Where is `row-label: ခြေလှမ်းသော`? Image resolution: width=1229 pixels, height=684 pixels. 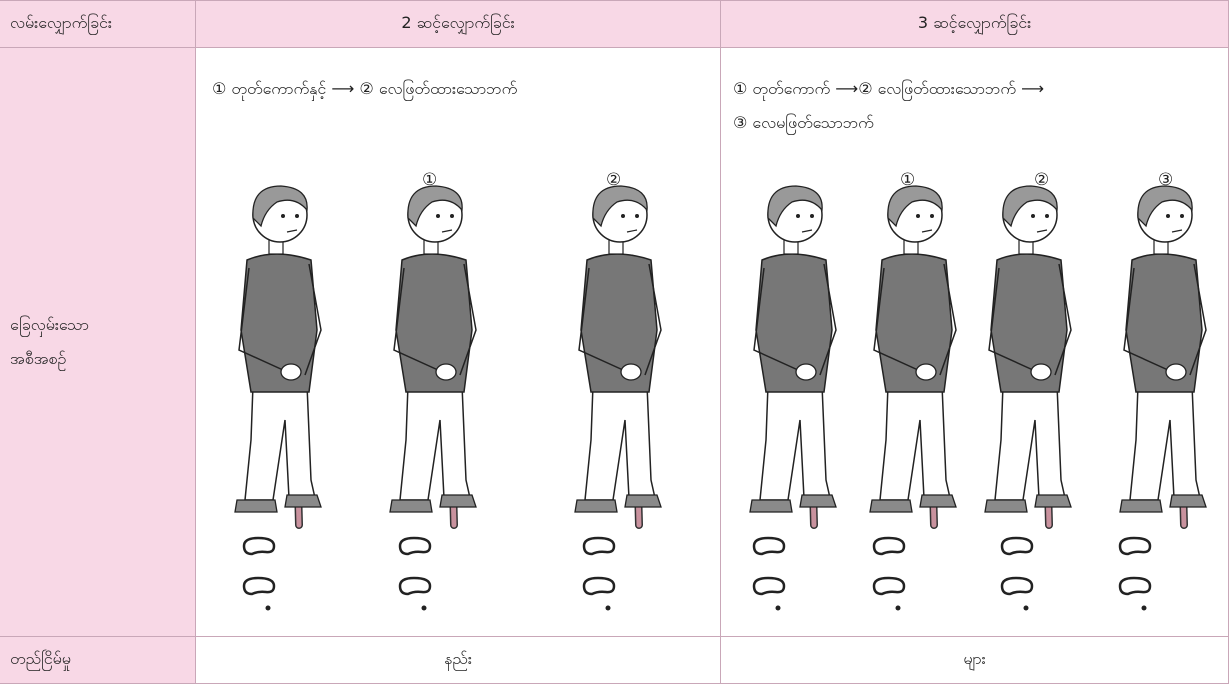
row-label: ခြေလှမ်းသော is located at coordinates (49, 324).